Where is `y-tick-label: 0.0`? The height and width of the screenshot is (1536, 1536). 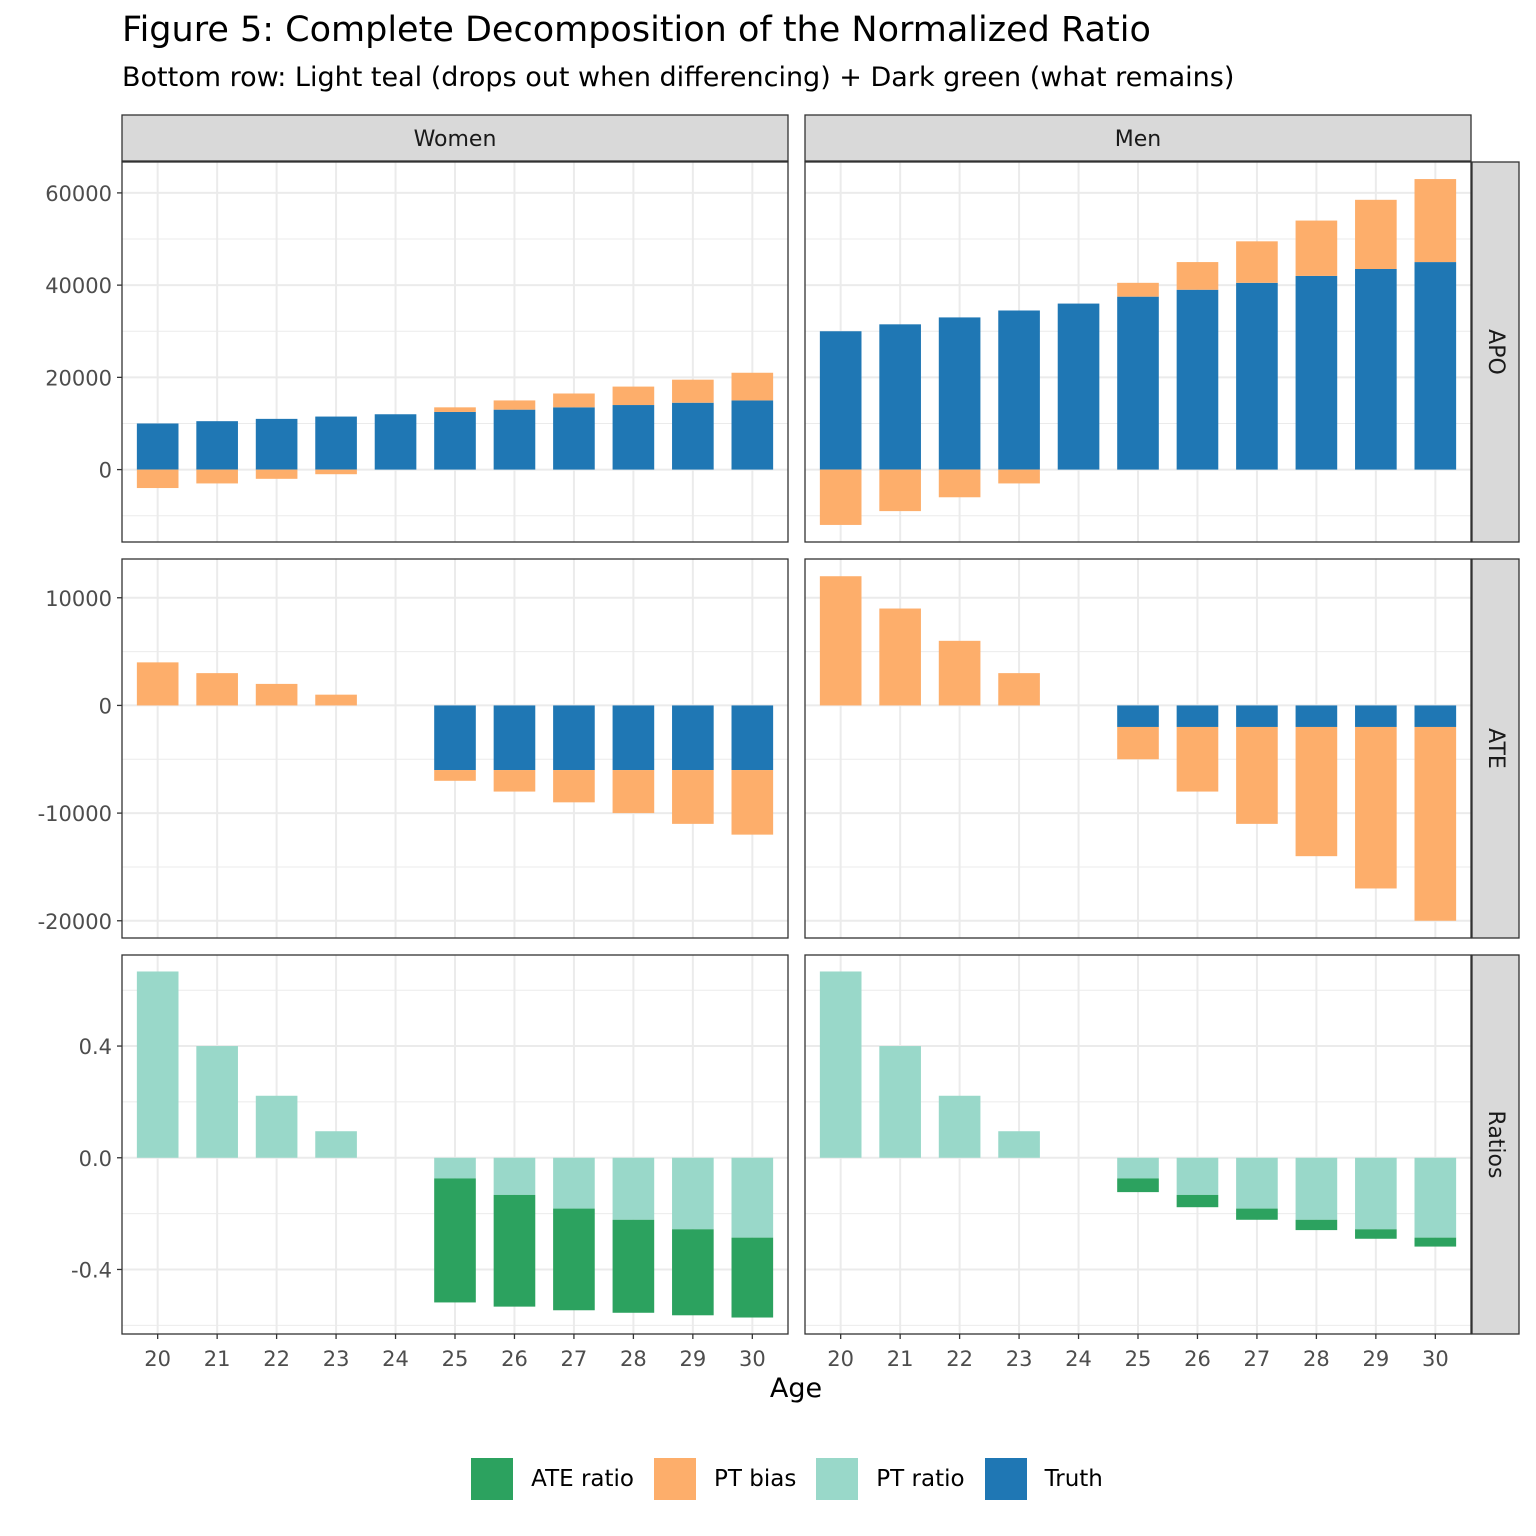
y-tick-label: 0.0 is located at coordinates (95, 1159).